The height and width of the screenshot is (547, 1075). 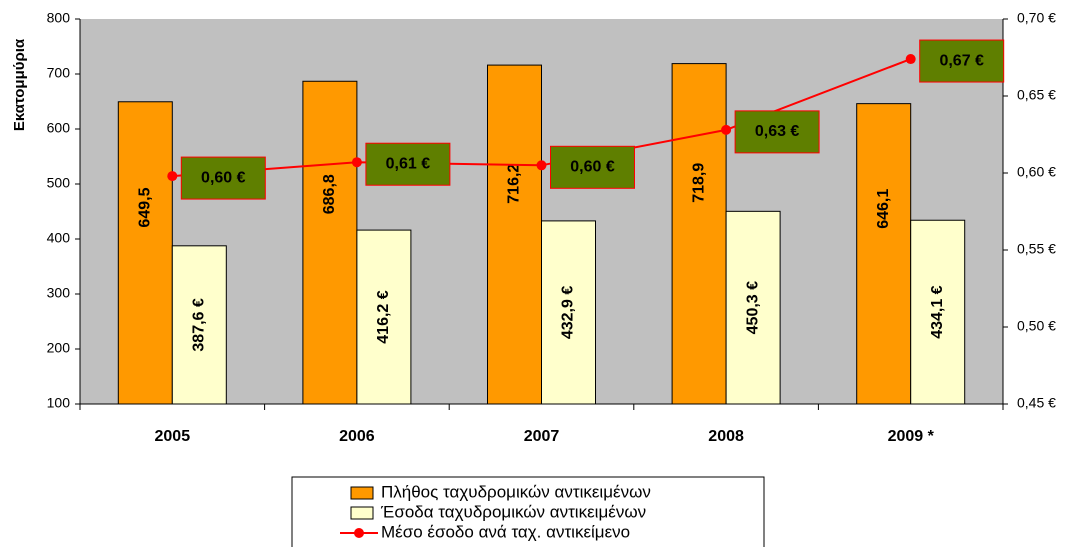 What do you see at coordinates (513, 511) in the screenshot?
I see `legend-label: Έσοδα ταχυδρομικών αντικειμένων` at bounding box center [513, 511].